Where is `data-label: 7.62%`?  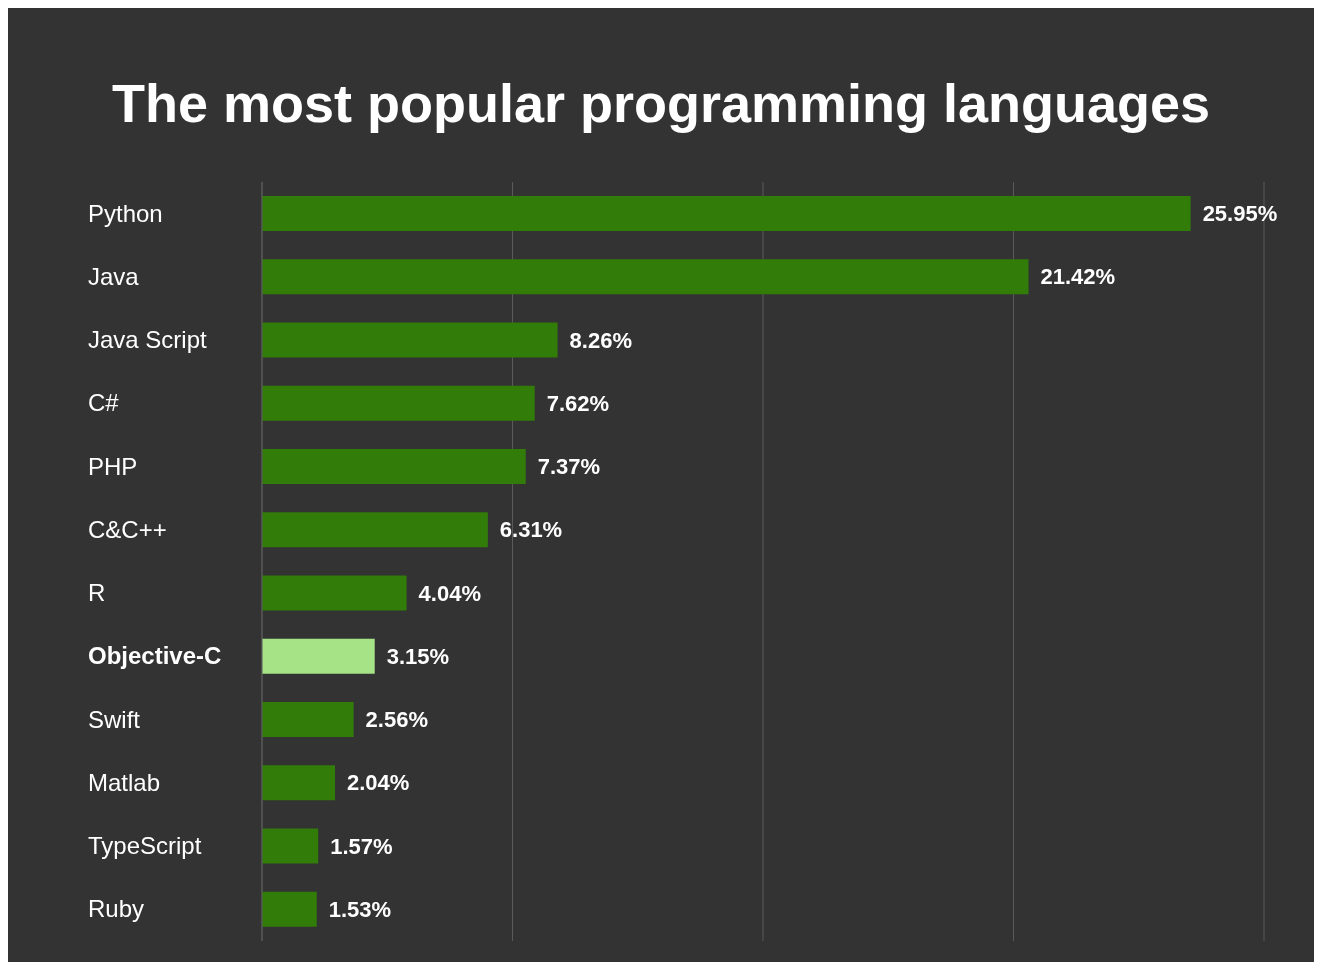
data-label: 7.62% is located at coordinates (578, 403).